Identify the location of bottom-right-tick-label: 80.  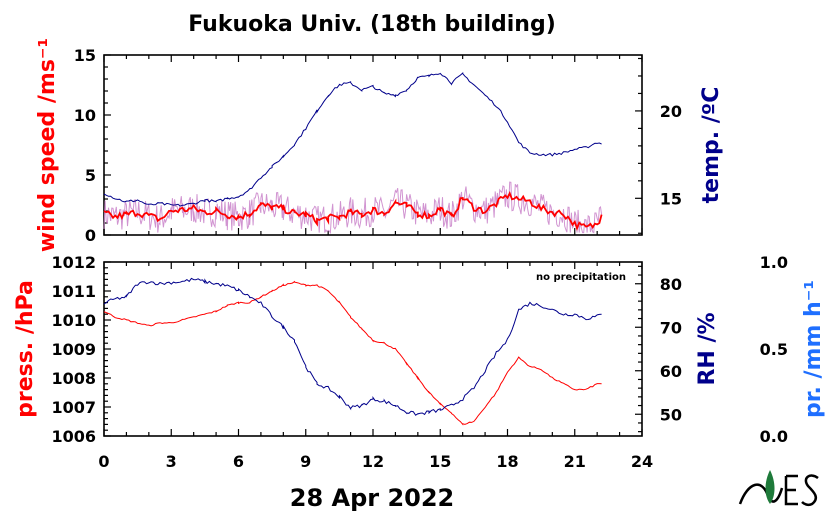
(671, 284).